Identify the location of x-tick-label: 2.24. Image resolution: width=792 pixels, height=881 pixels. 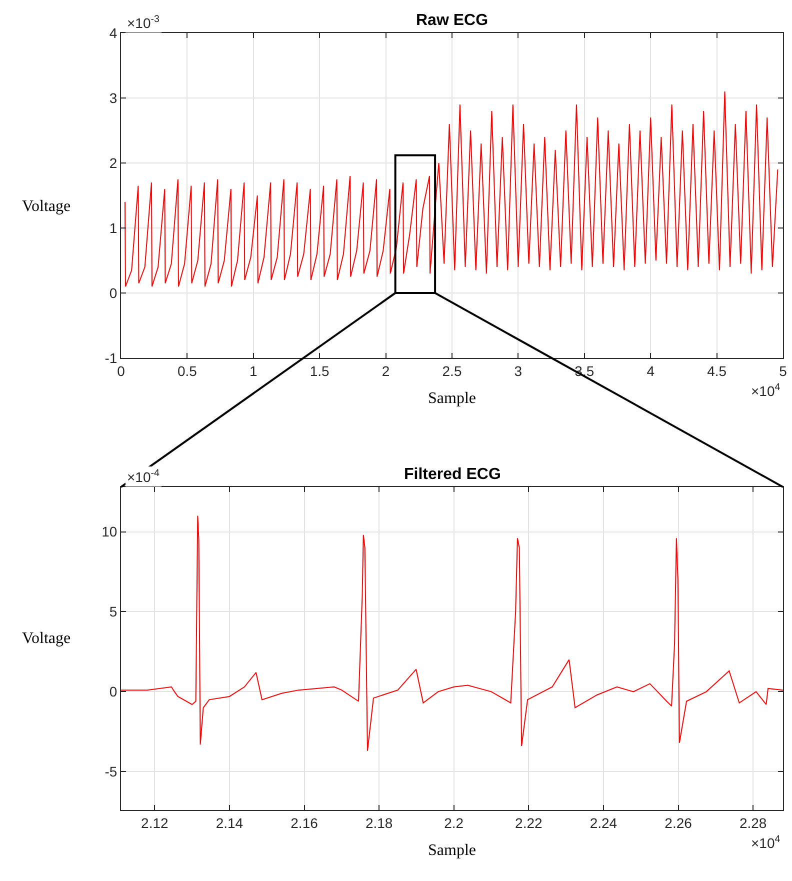
(604, 822).